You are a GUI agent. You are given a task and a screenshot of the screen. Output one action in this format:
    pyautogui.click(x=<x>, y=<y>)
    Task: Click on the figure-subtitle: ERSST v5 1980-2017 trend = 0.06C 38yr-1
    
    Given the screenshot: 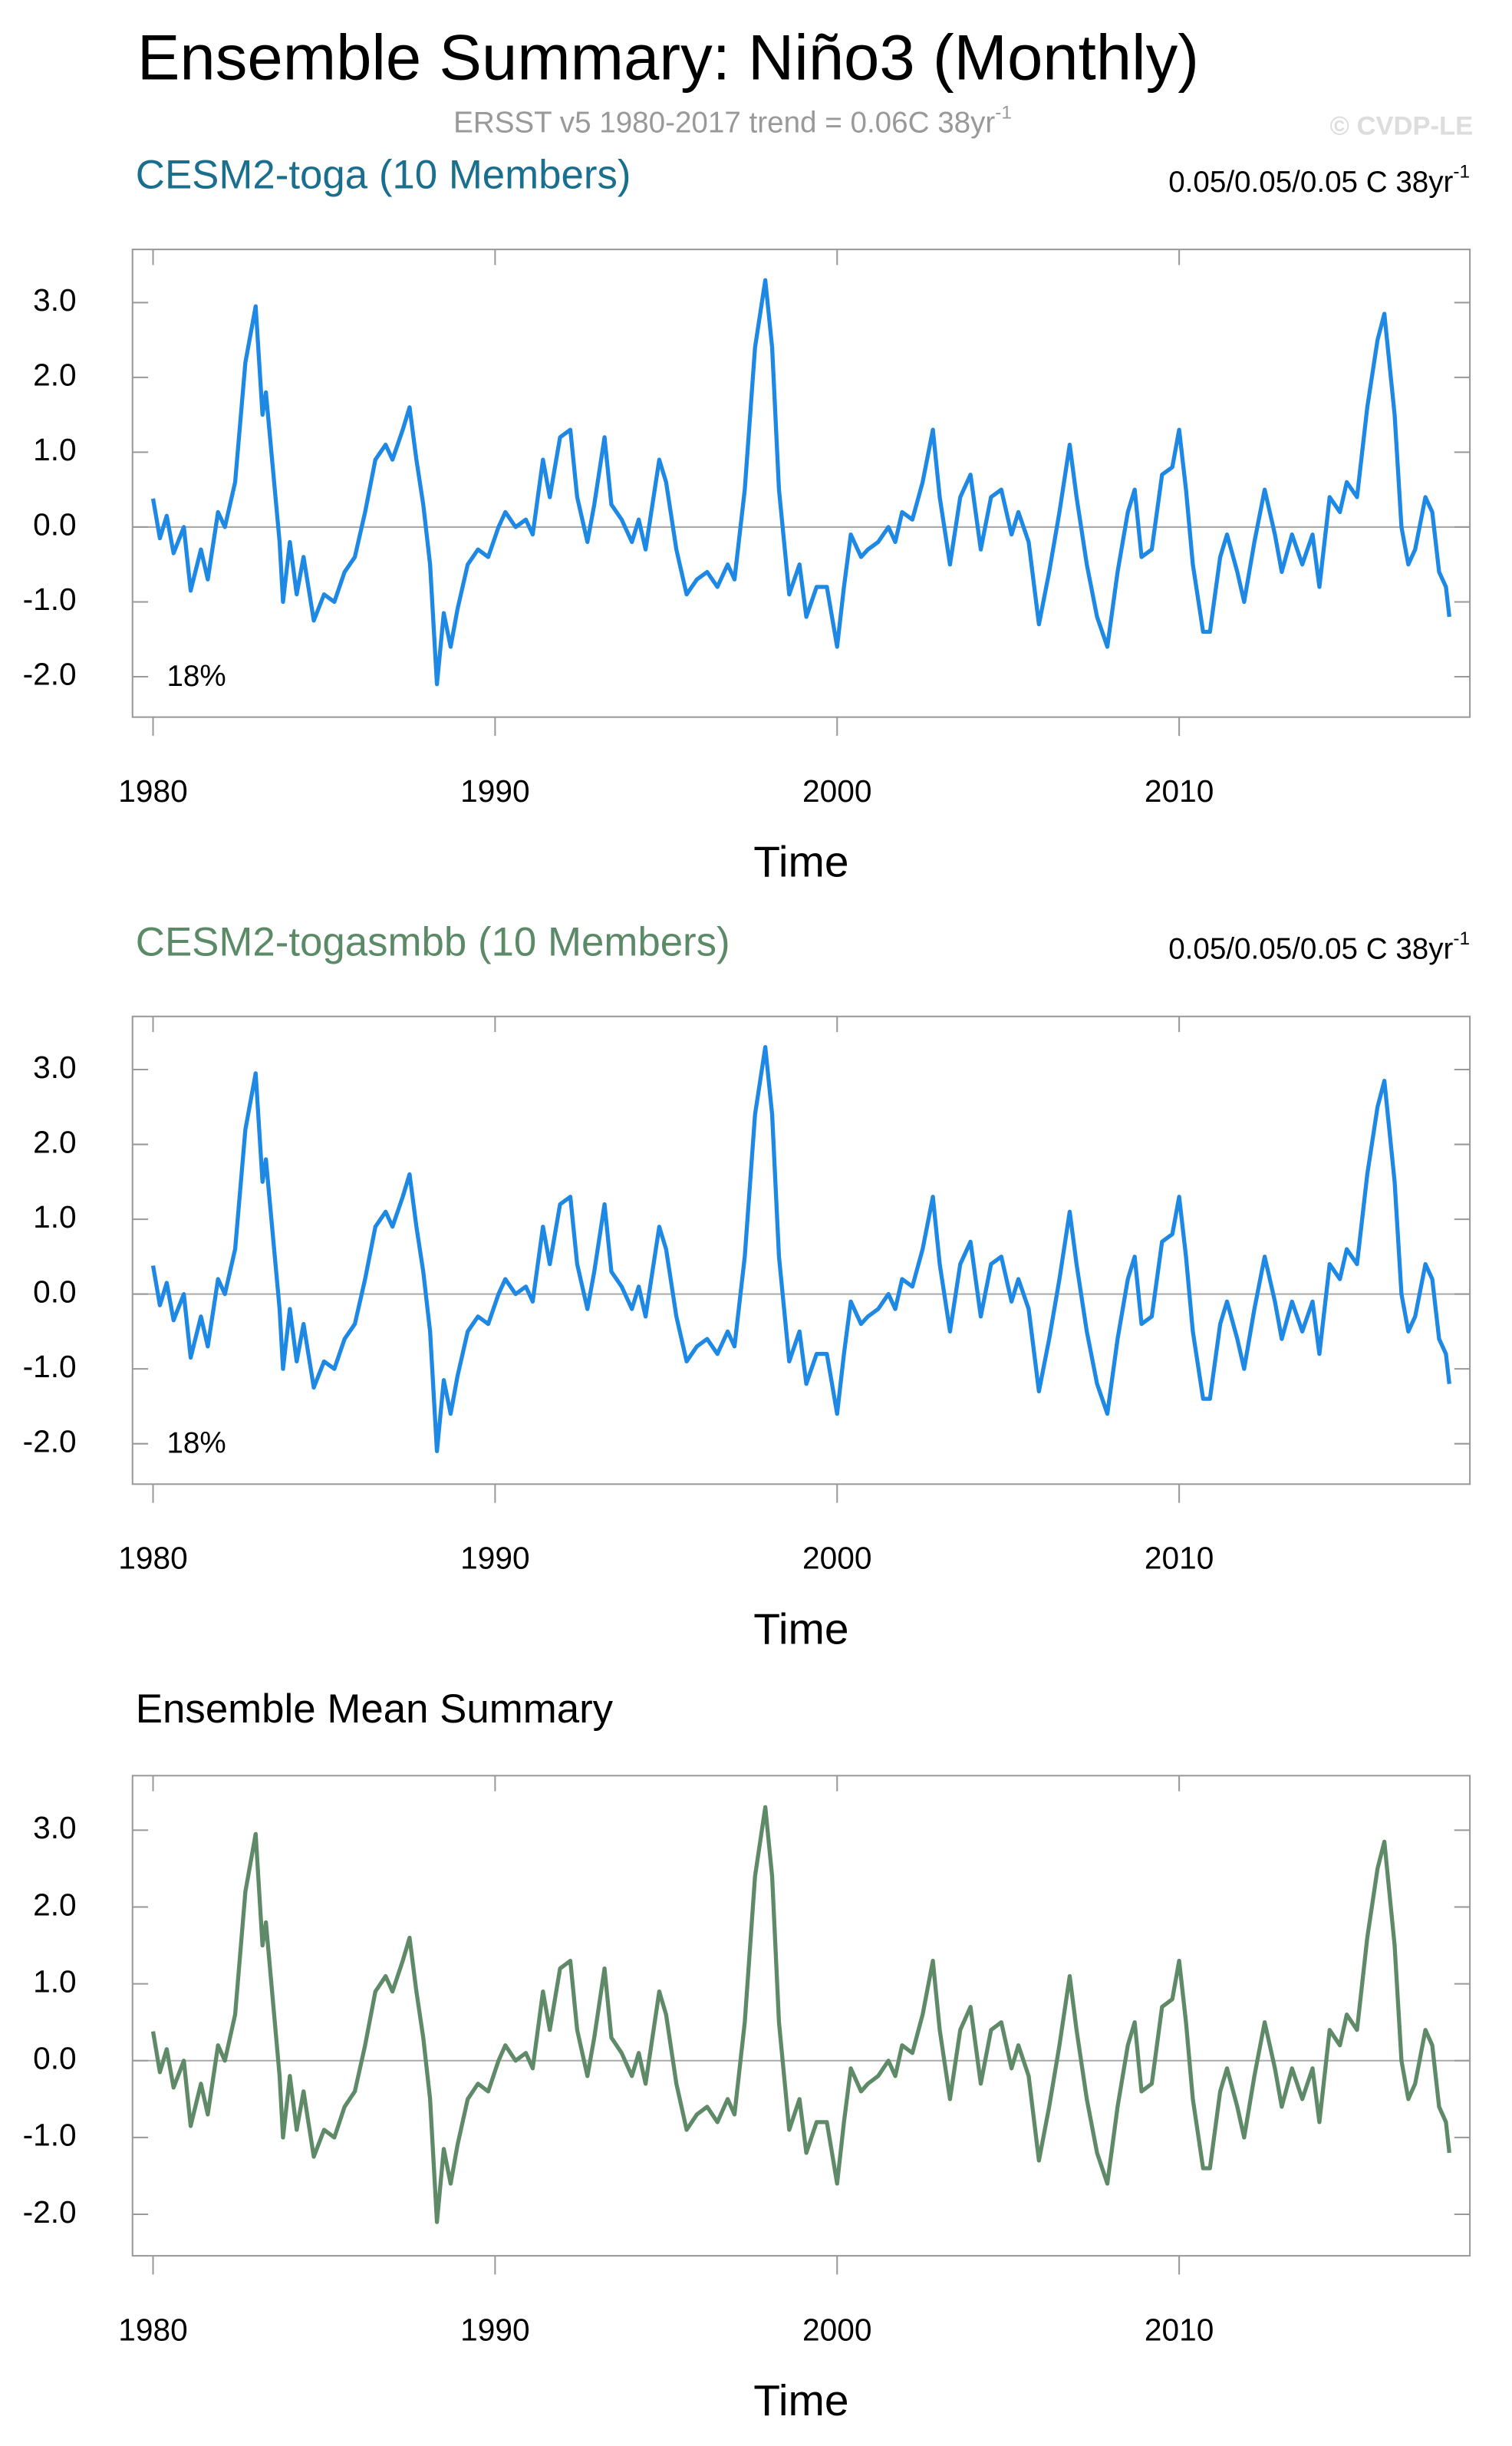 What is the action you would take?
    pyautogui.click(x=732, y=121)
    